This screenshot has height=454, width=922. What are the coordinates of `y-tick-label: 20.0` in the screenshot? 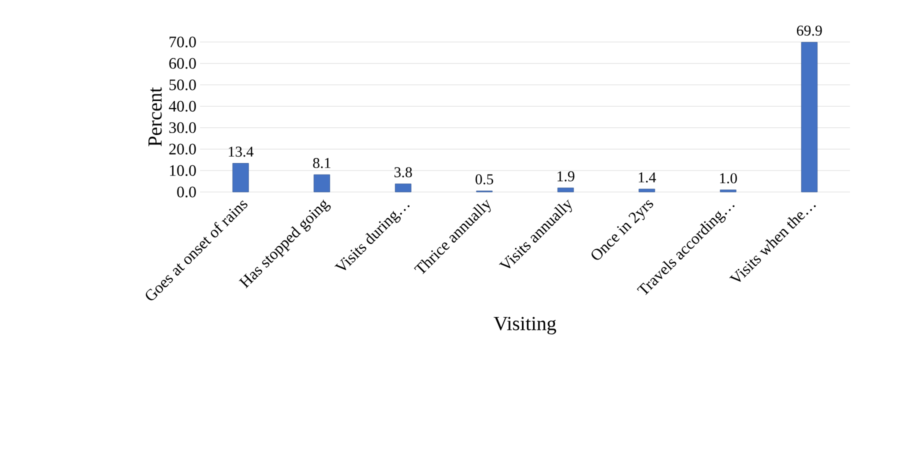 It's located at (182, 149).